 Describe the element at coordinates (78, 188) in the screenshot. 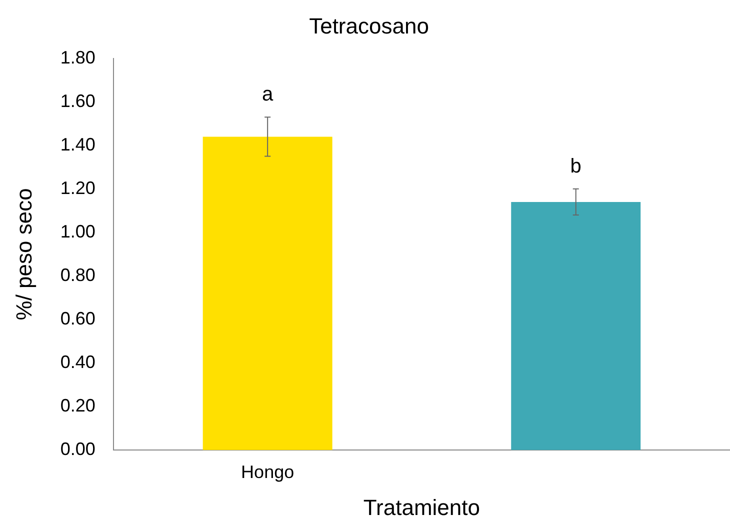

I see `y-tick-label: 1.20` at that location.